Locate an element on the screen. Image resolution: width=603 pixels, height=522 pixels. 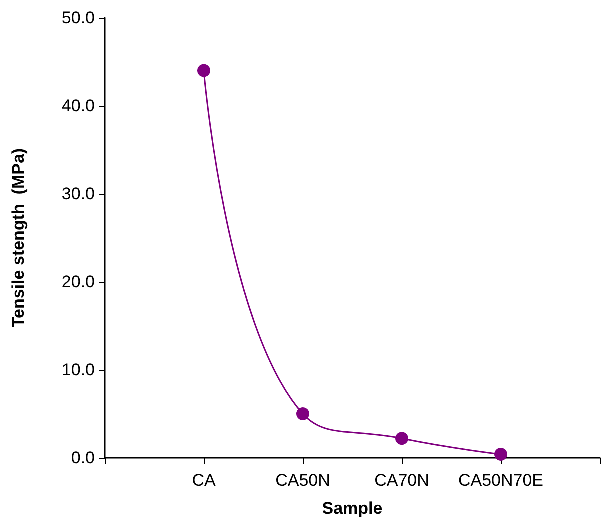
x-tick-label: CA50N is located at coordinates (303, 480).